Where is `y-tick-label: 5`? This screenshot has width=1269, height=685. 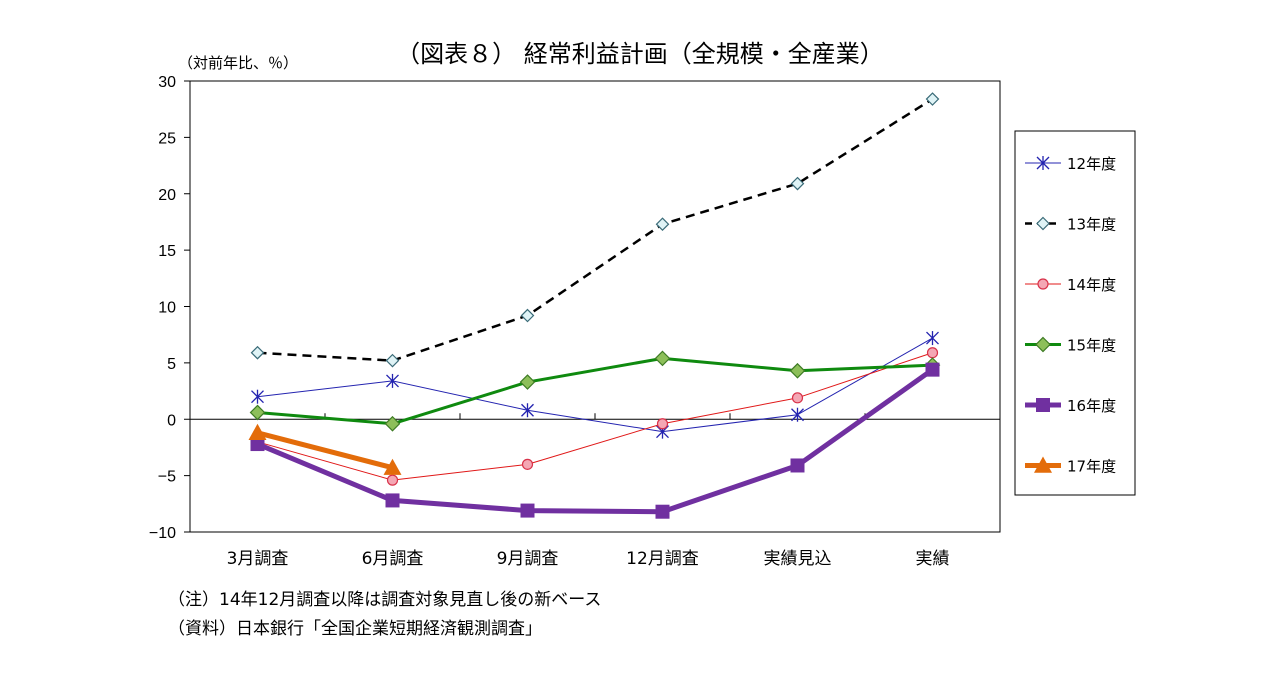 y-tick-label: 5 is located at coordinates (171, 364).